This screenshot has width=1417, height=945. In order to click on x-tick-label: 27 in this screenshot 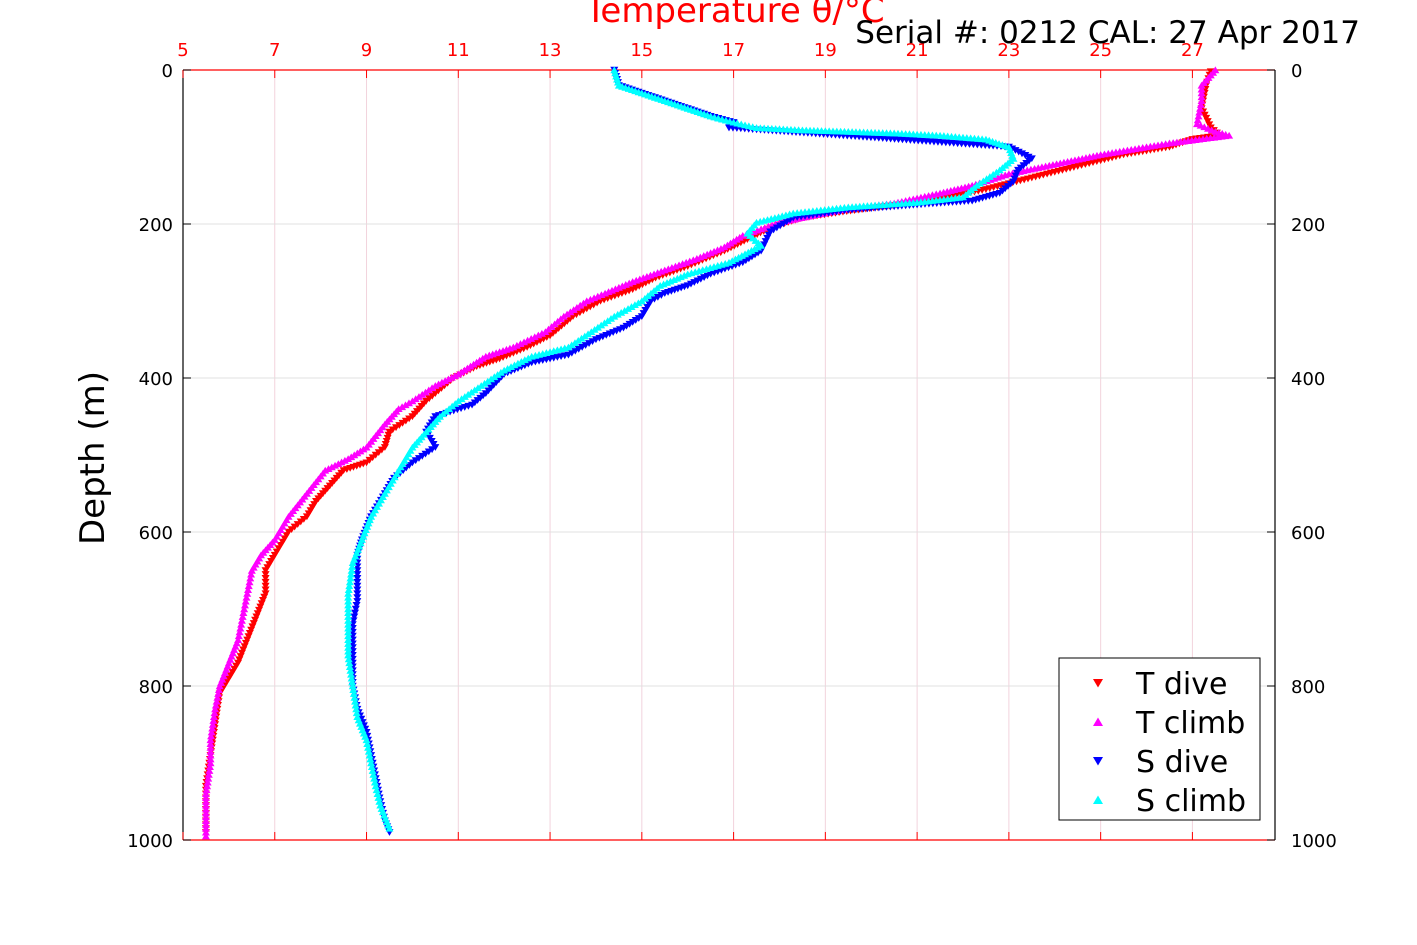, I will do `click(1192, 50)`.